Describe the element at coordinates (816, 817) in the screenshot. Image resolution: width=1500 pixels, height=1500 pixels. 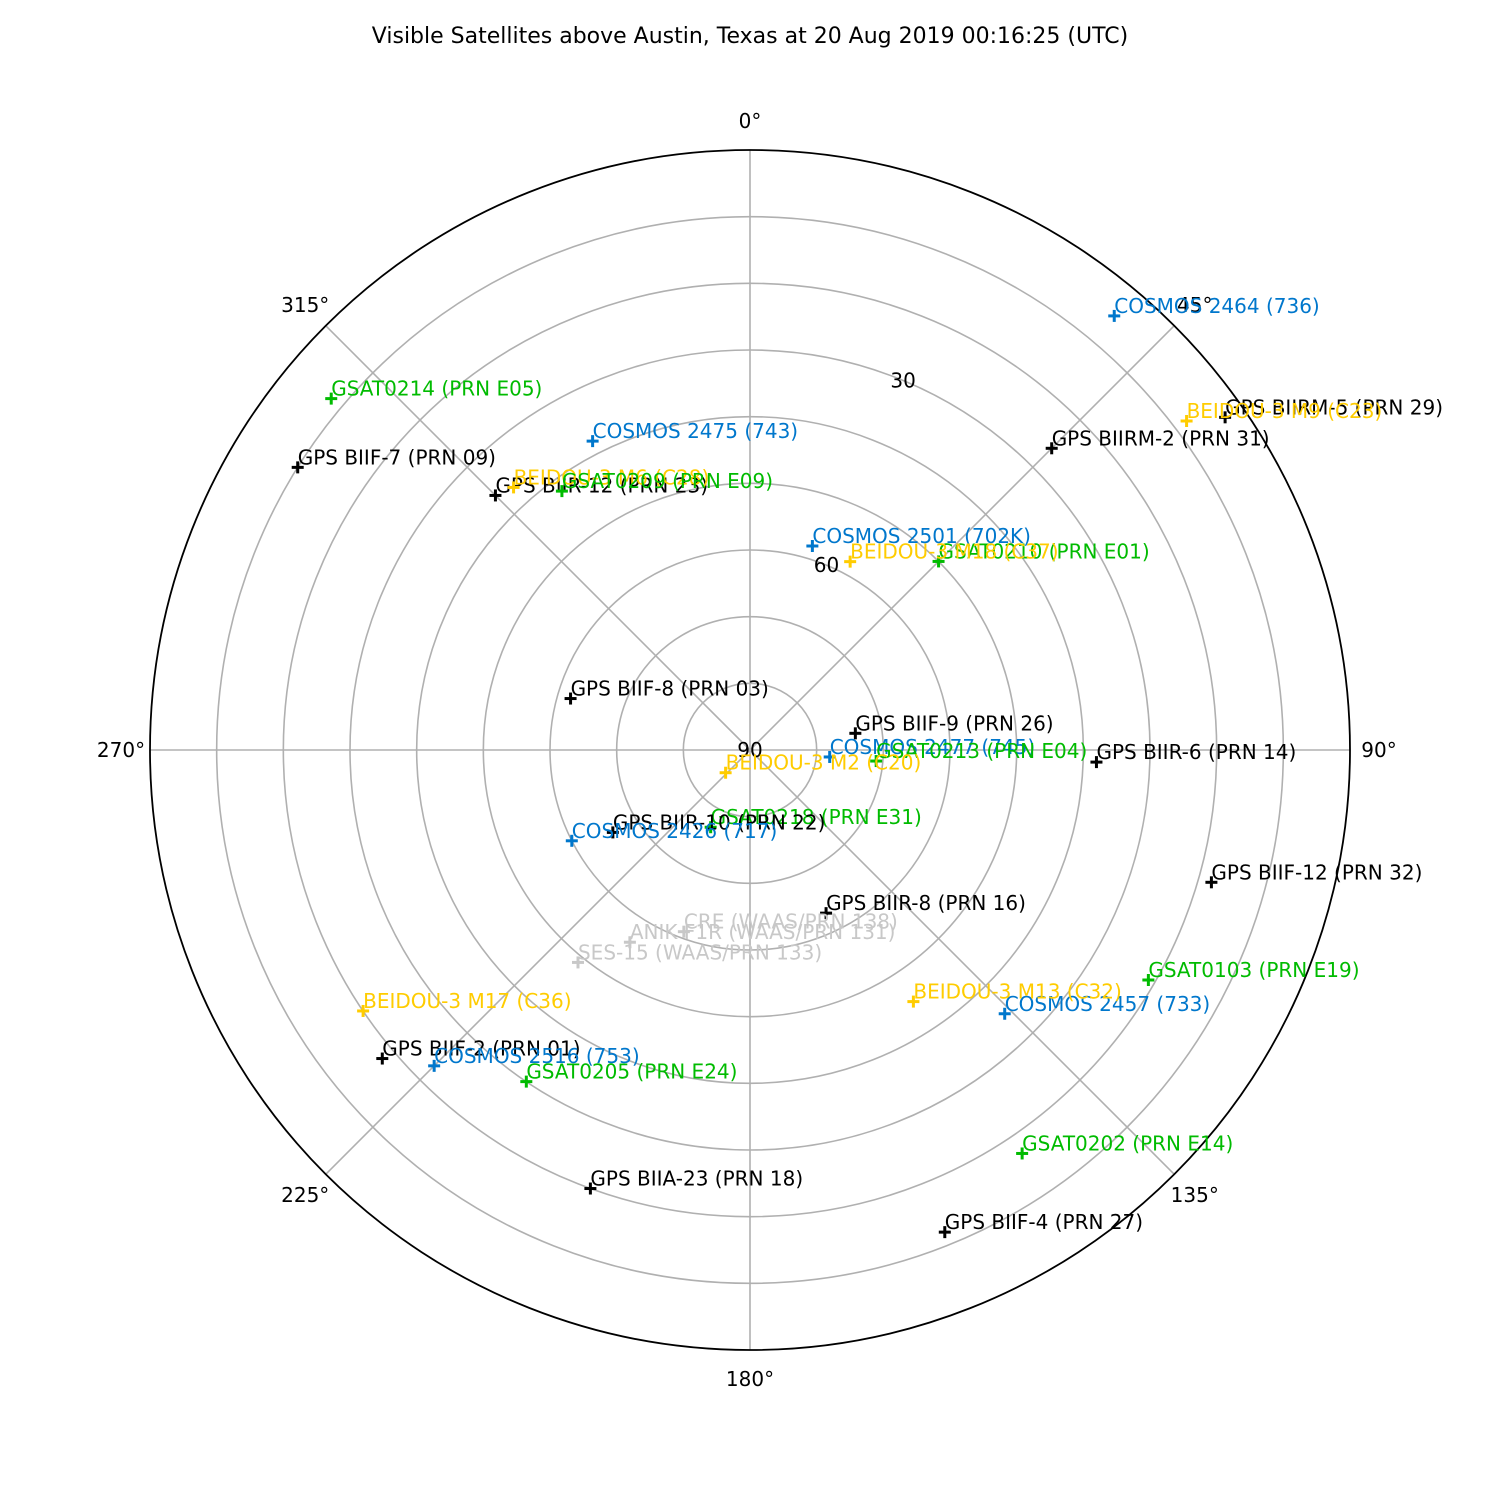
I see `satellite-label: GSAT0218 (PRN E31)` at that location.